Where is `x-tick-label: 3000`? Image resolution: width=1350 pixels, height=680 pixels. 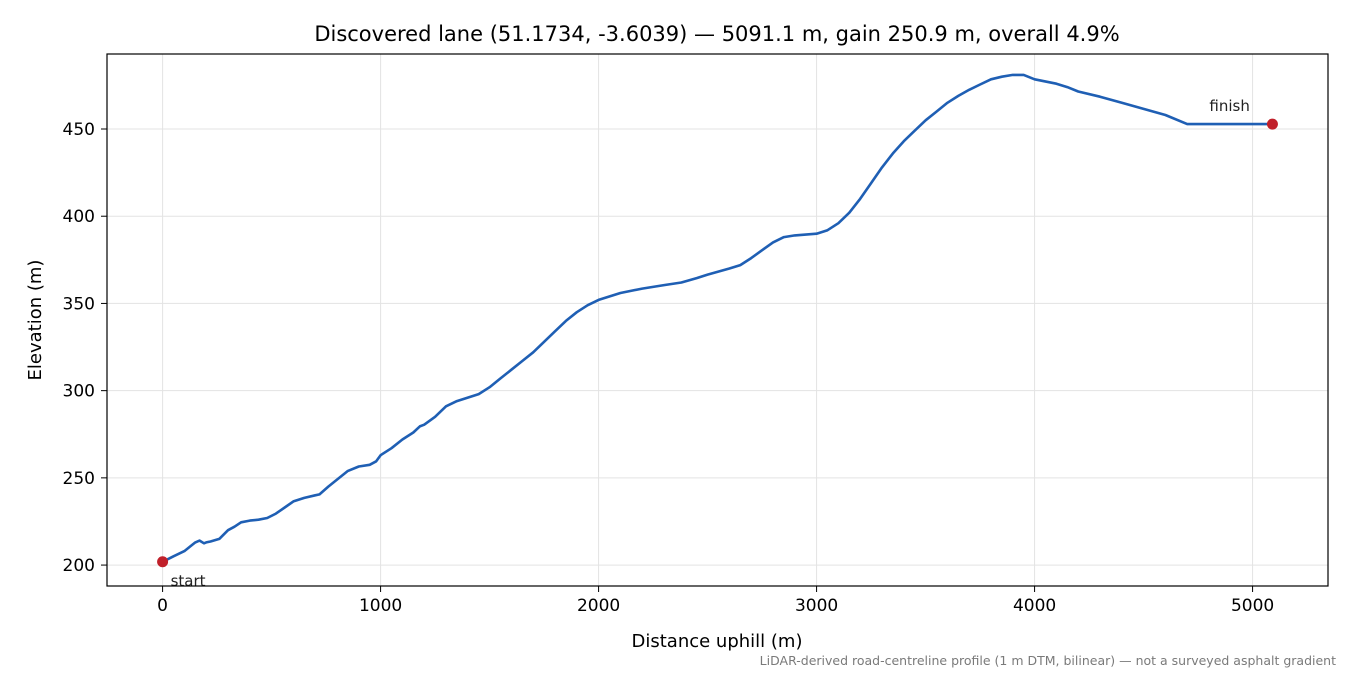
x-tick-label: 3000 is located at coordinates (816, 606).